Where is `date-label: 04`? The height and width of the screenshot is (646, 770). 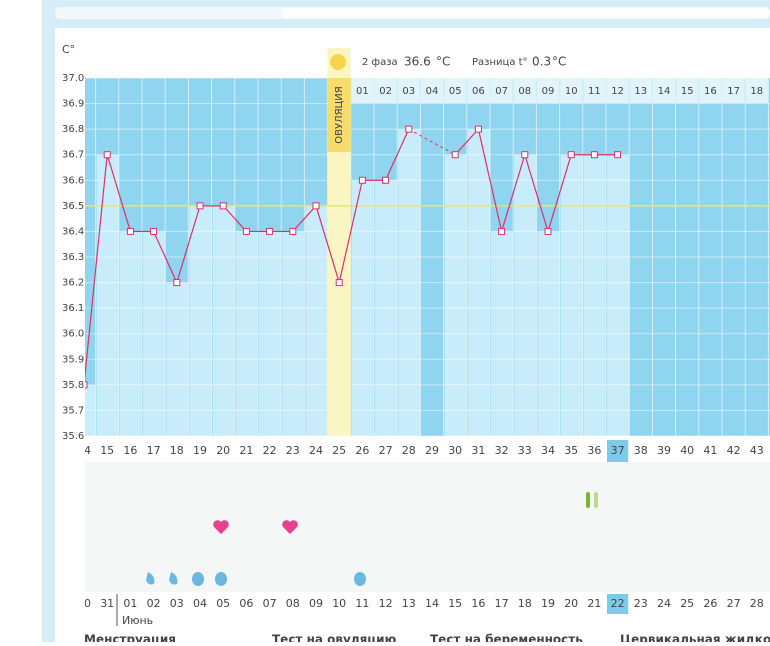 date-label: 04 is located at coordinates (200, 603).